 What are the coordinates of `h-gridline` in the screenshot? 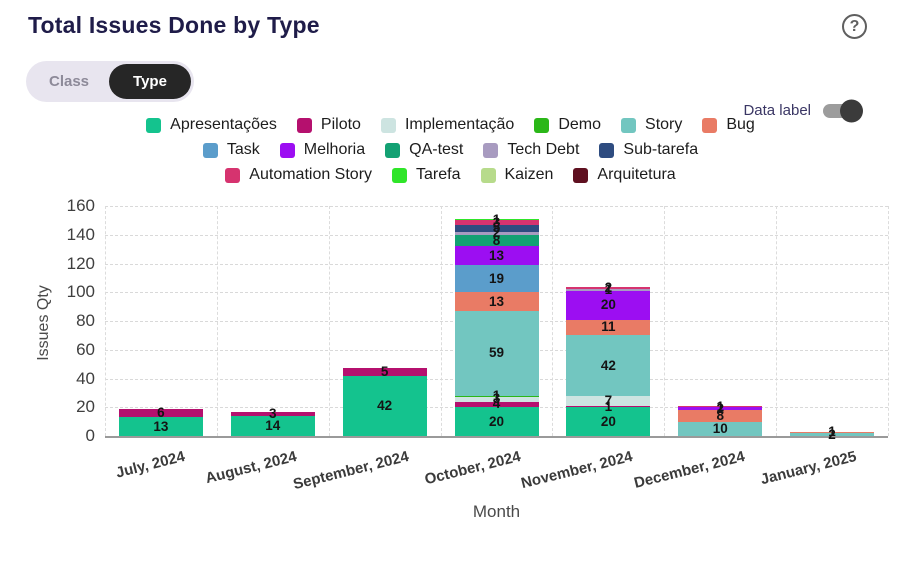 It's located at (496, 206).